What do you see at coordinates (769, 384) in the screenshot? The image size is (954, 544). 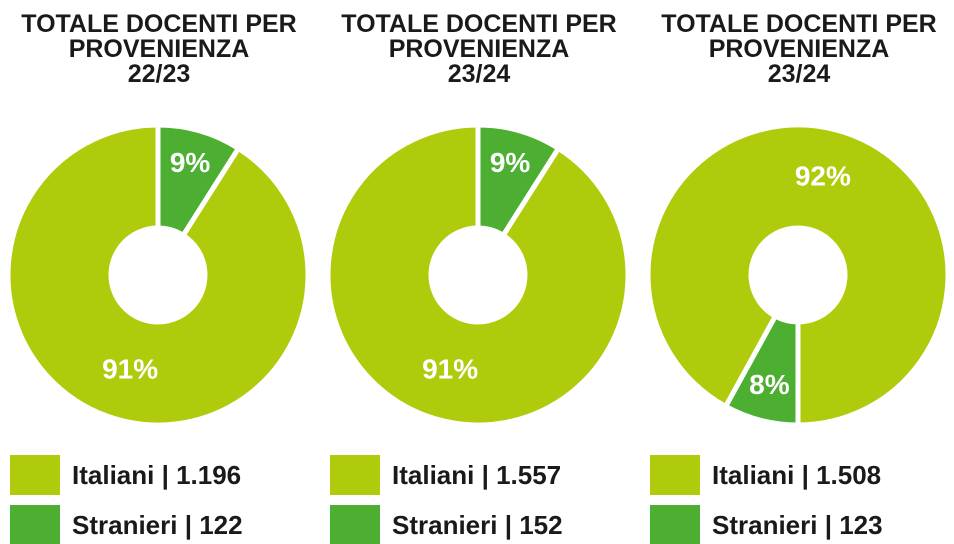 I see `value-label: 8%` at bounding box center [769, 384].